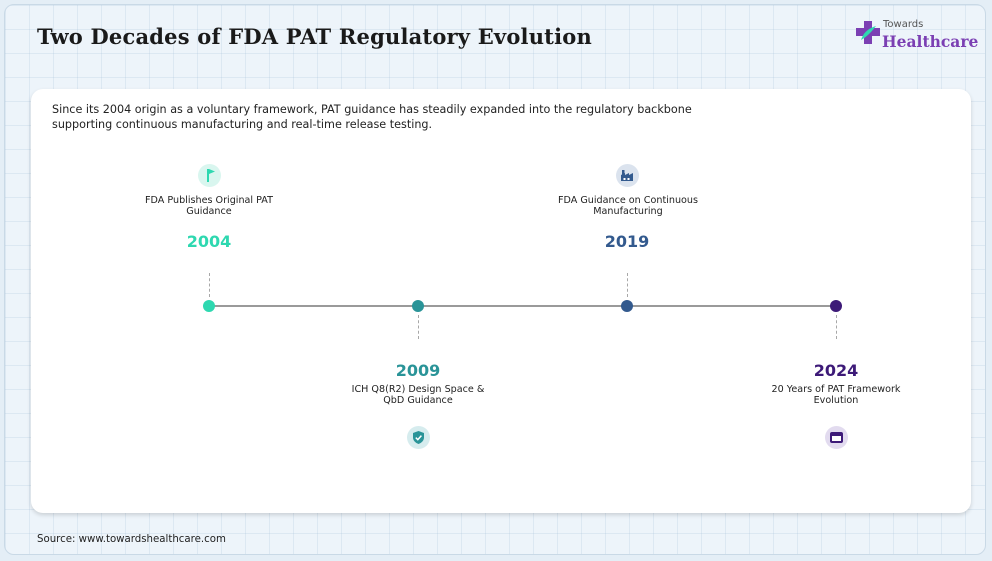  I want to click on logo-text-healthcare: Healthcare, so click(930, 41).